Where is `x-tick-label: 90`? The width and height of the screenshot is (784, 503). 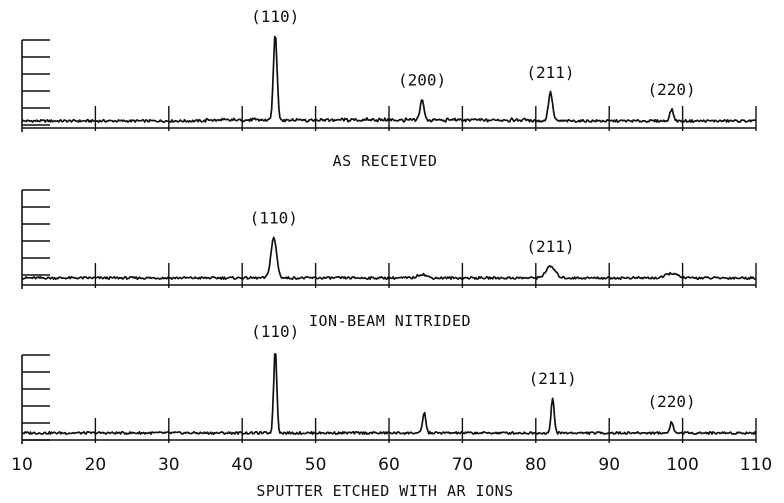
x-tick-label: 90 is located at coordinates (609, 465).